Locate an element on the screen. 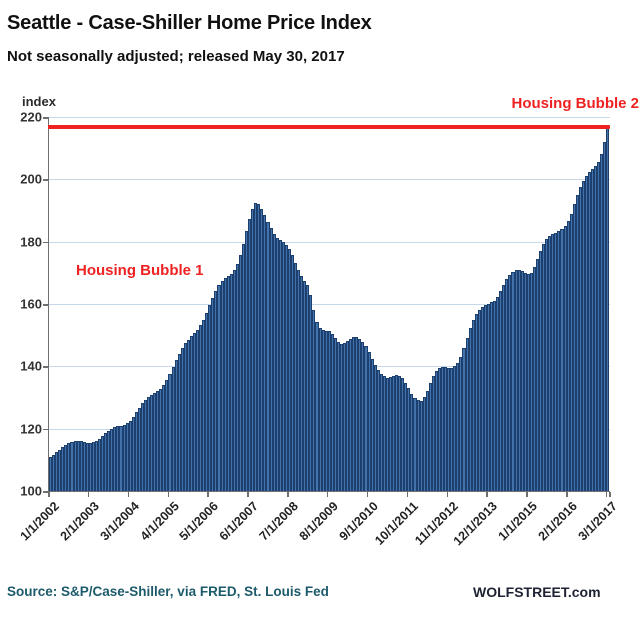  y-tick-label: 180 is located at coordinates (31, 242).